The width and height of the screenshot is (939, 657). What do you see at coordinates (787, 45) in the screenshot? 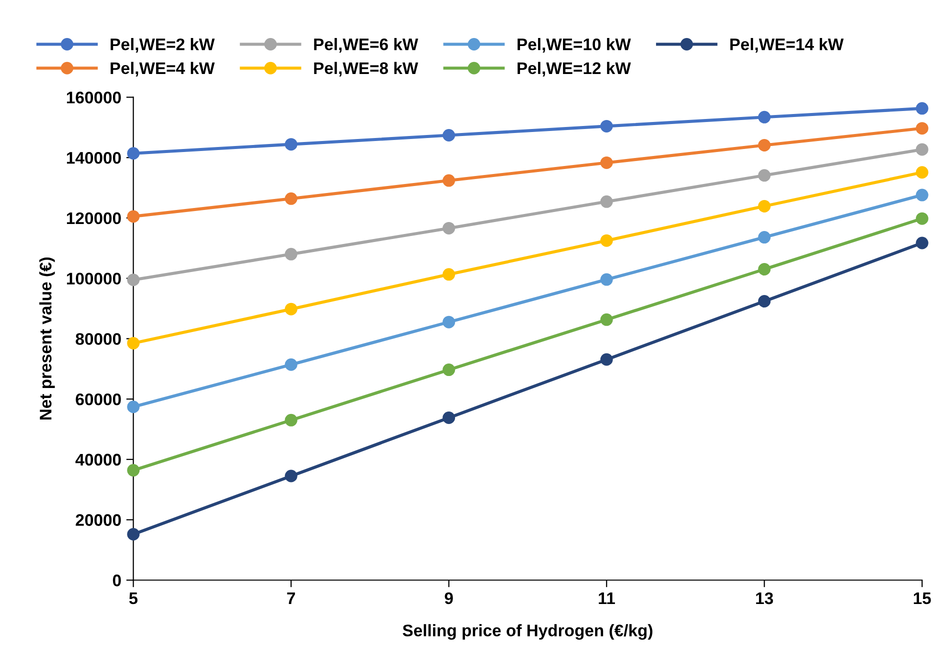
I see `legend-label: Pel,WE=14 kW` at bounding box center [787, 45].